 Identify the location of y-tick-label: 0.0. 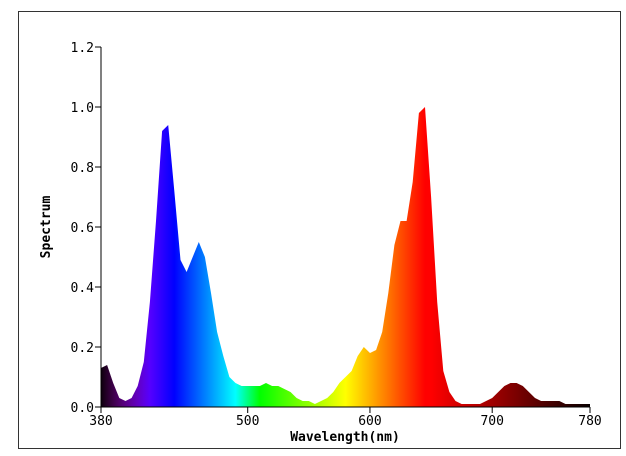
(82, 408).